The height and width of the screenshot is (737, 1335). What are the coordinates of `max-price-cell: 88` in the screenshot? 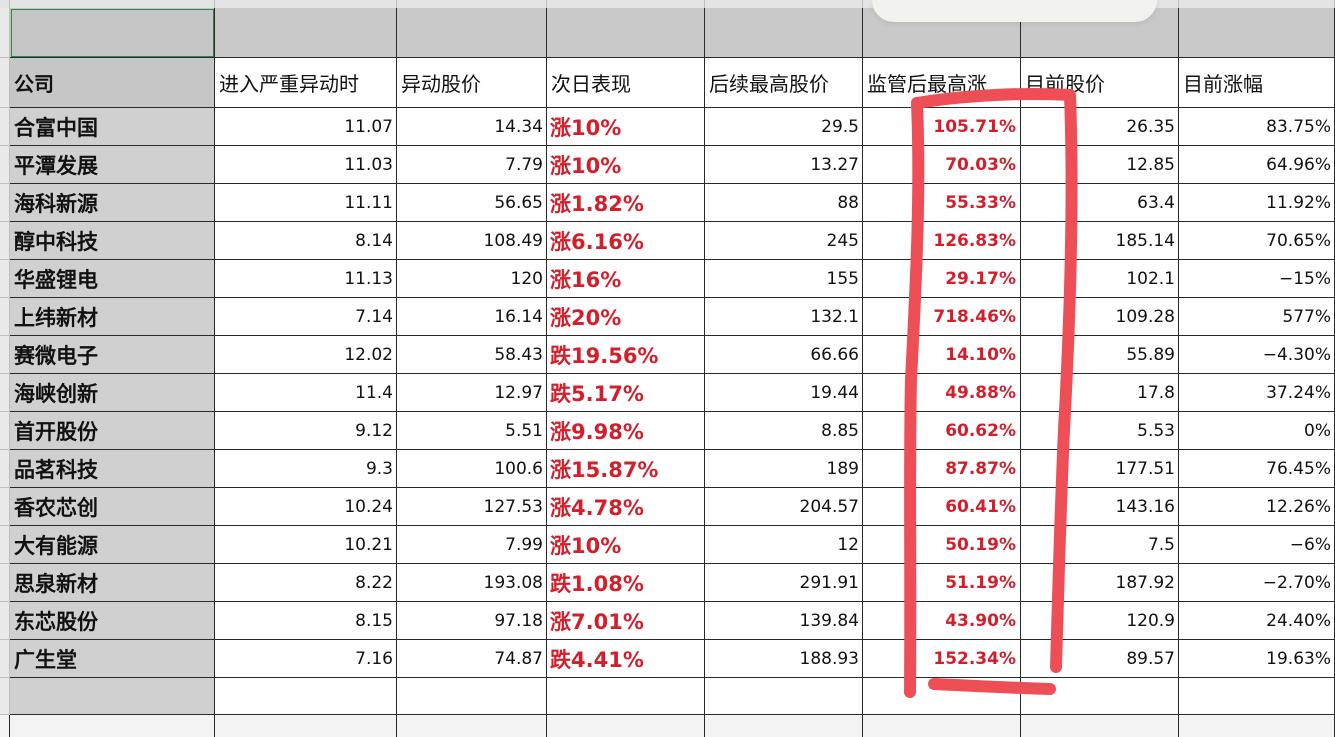 It's located at (784, 203).